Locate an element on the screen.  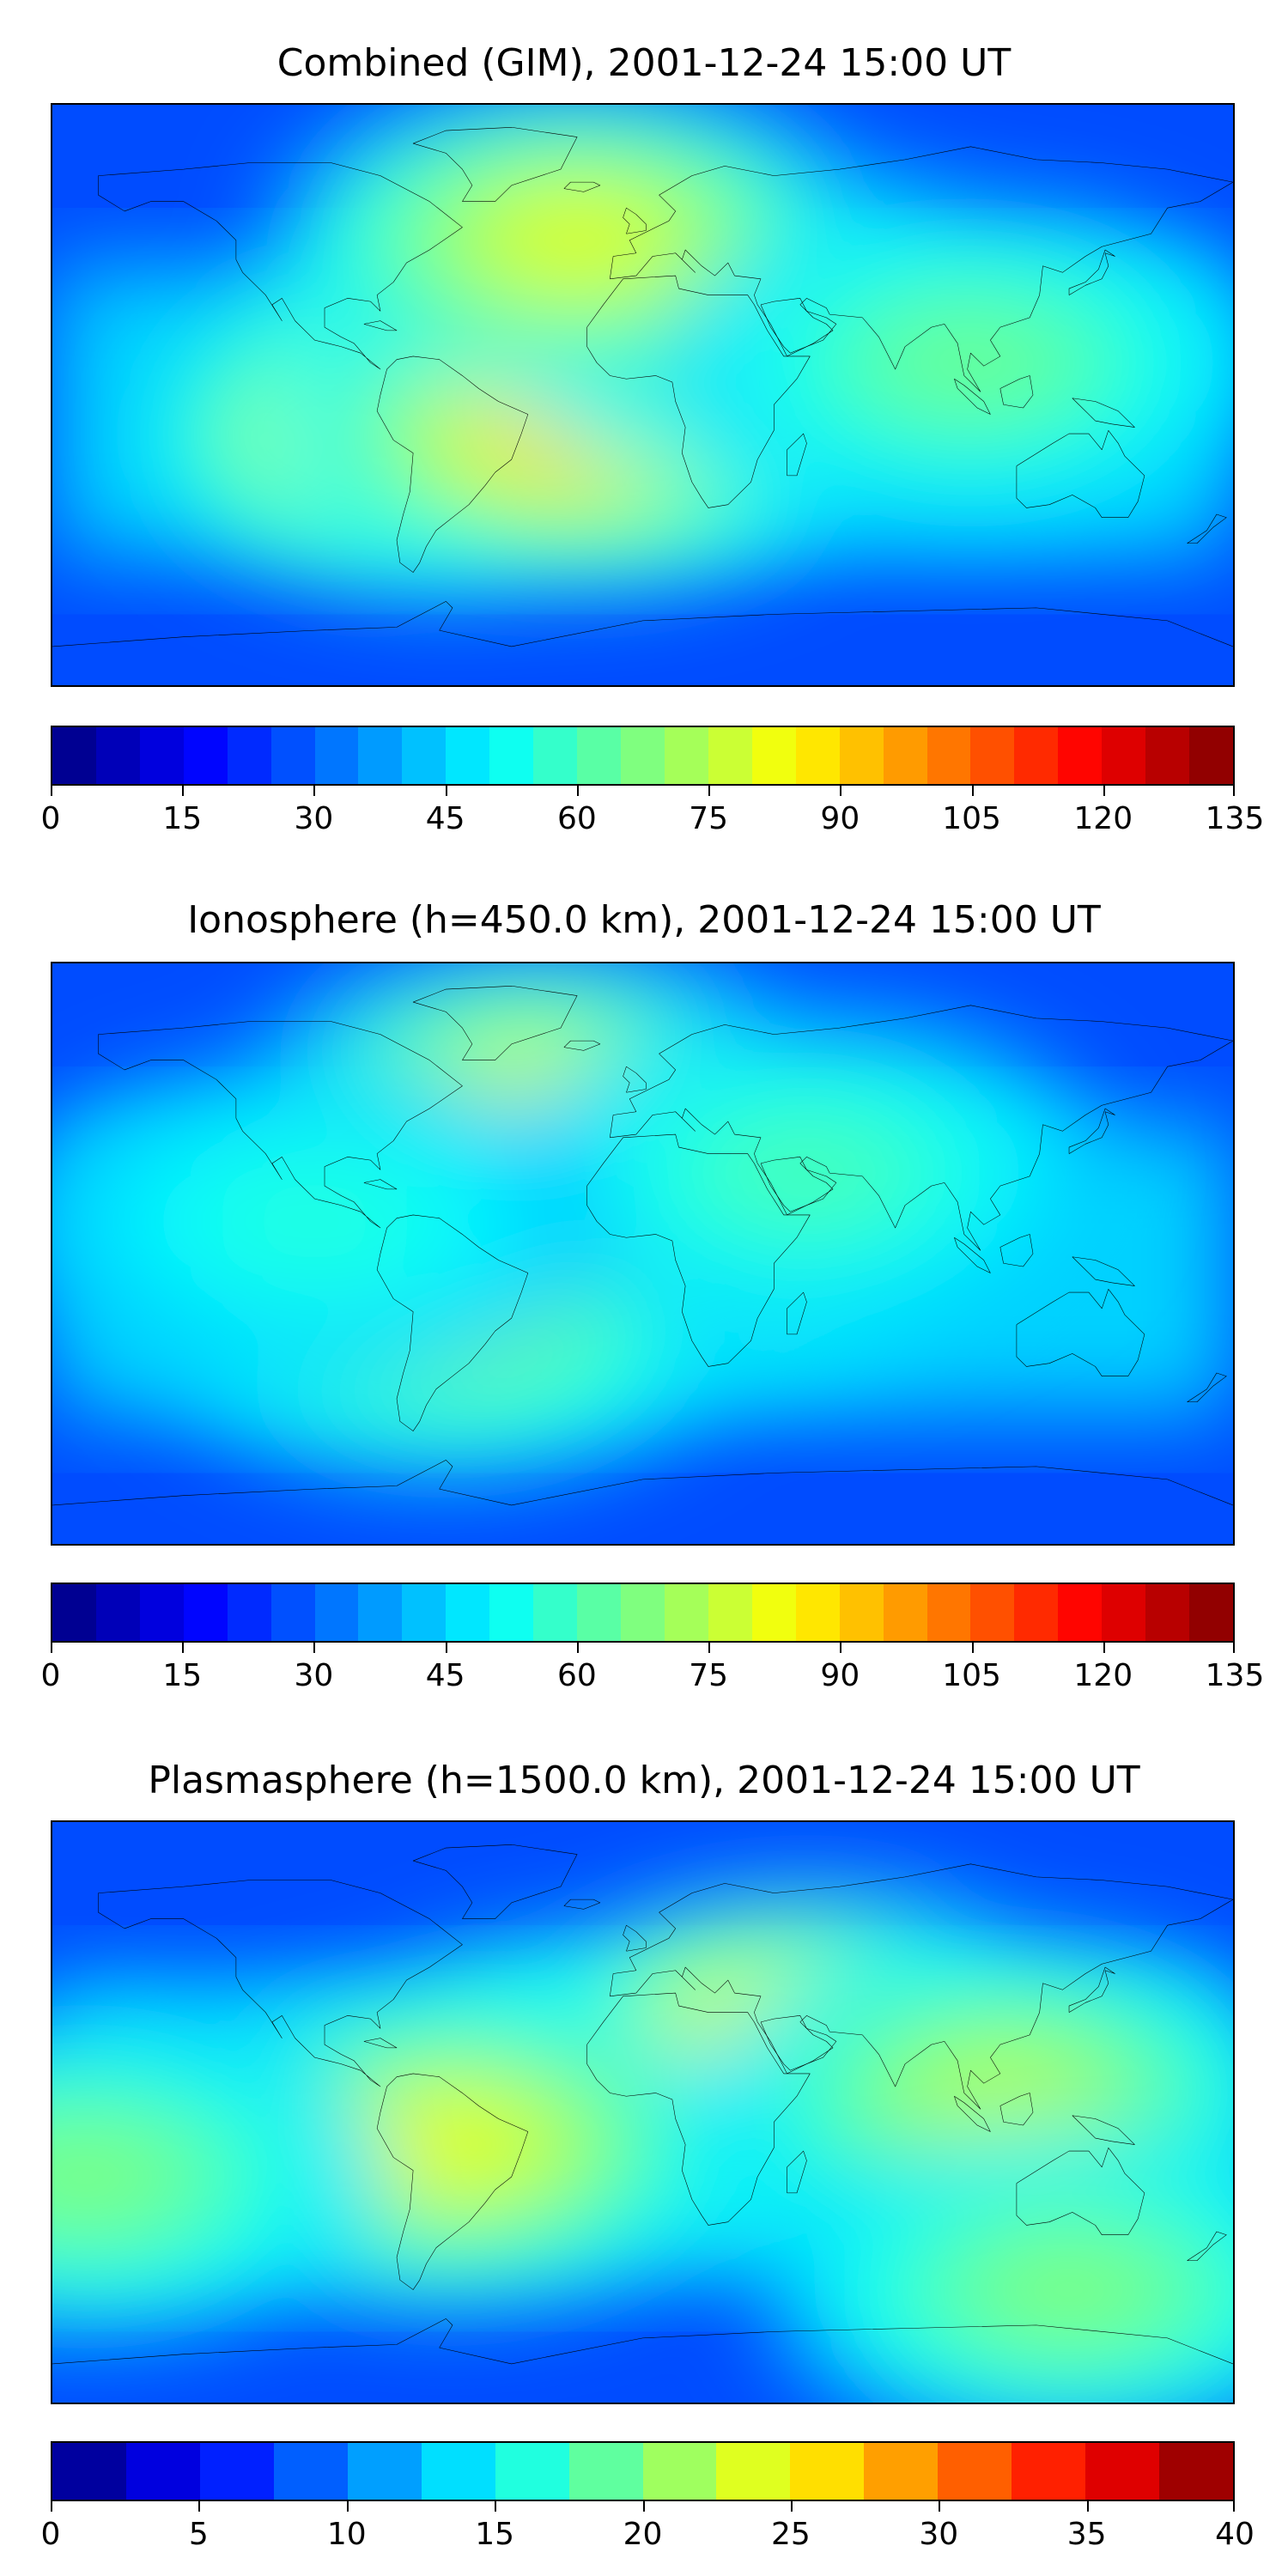
colorbar-tick-label: 120 is located at coordinates (1103, 1675).